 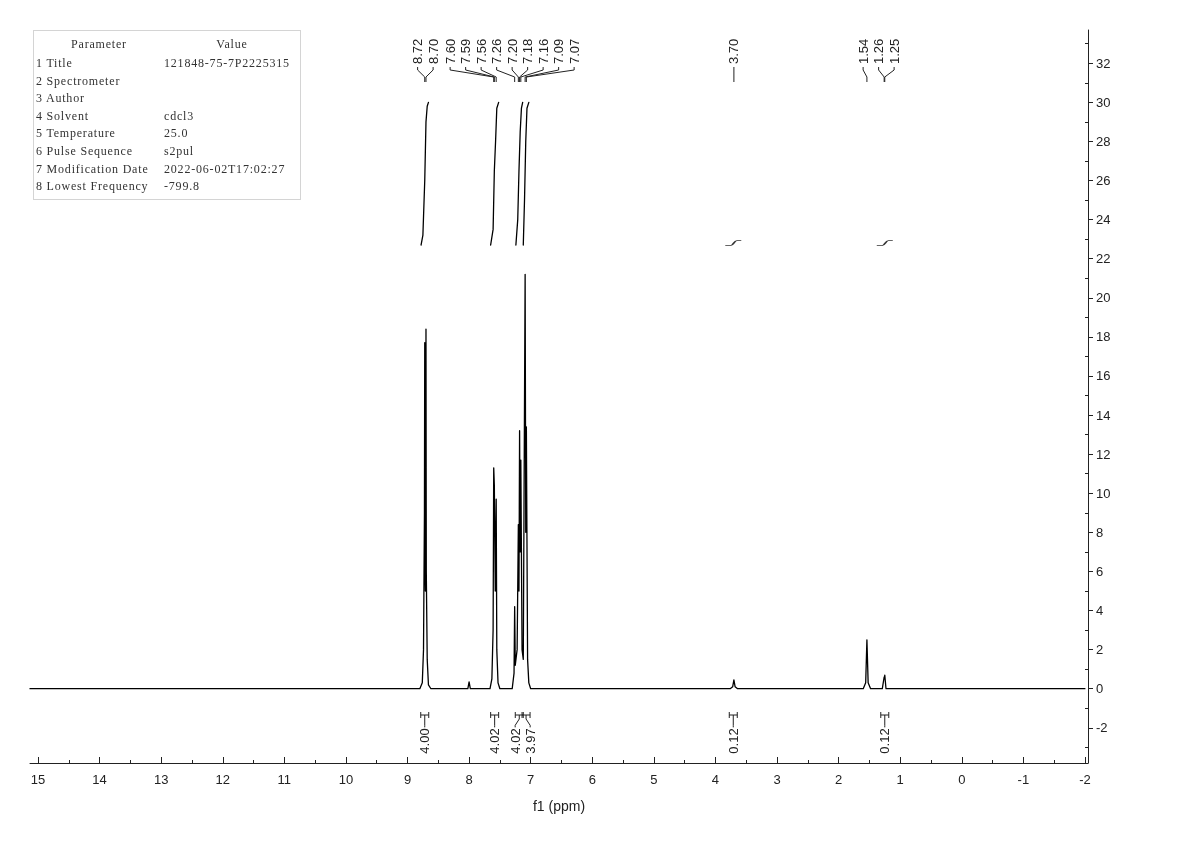 I want to click on annotation: 4 Solvent, so click(x=62, y=116).